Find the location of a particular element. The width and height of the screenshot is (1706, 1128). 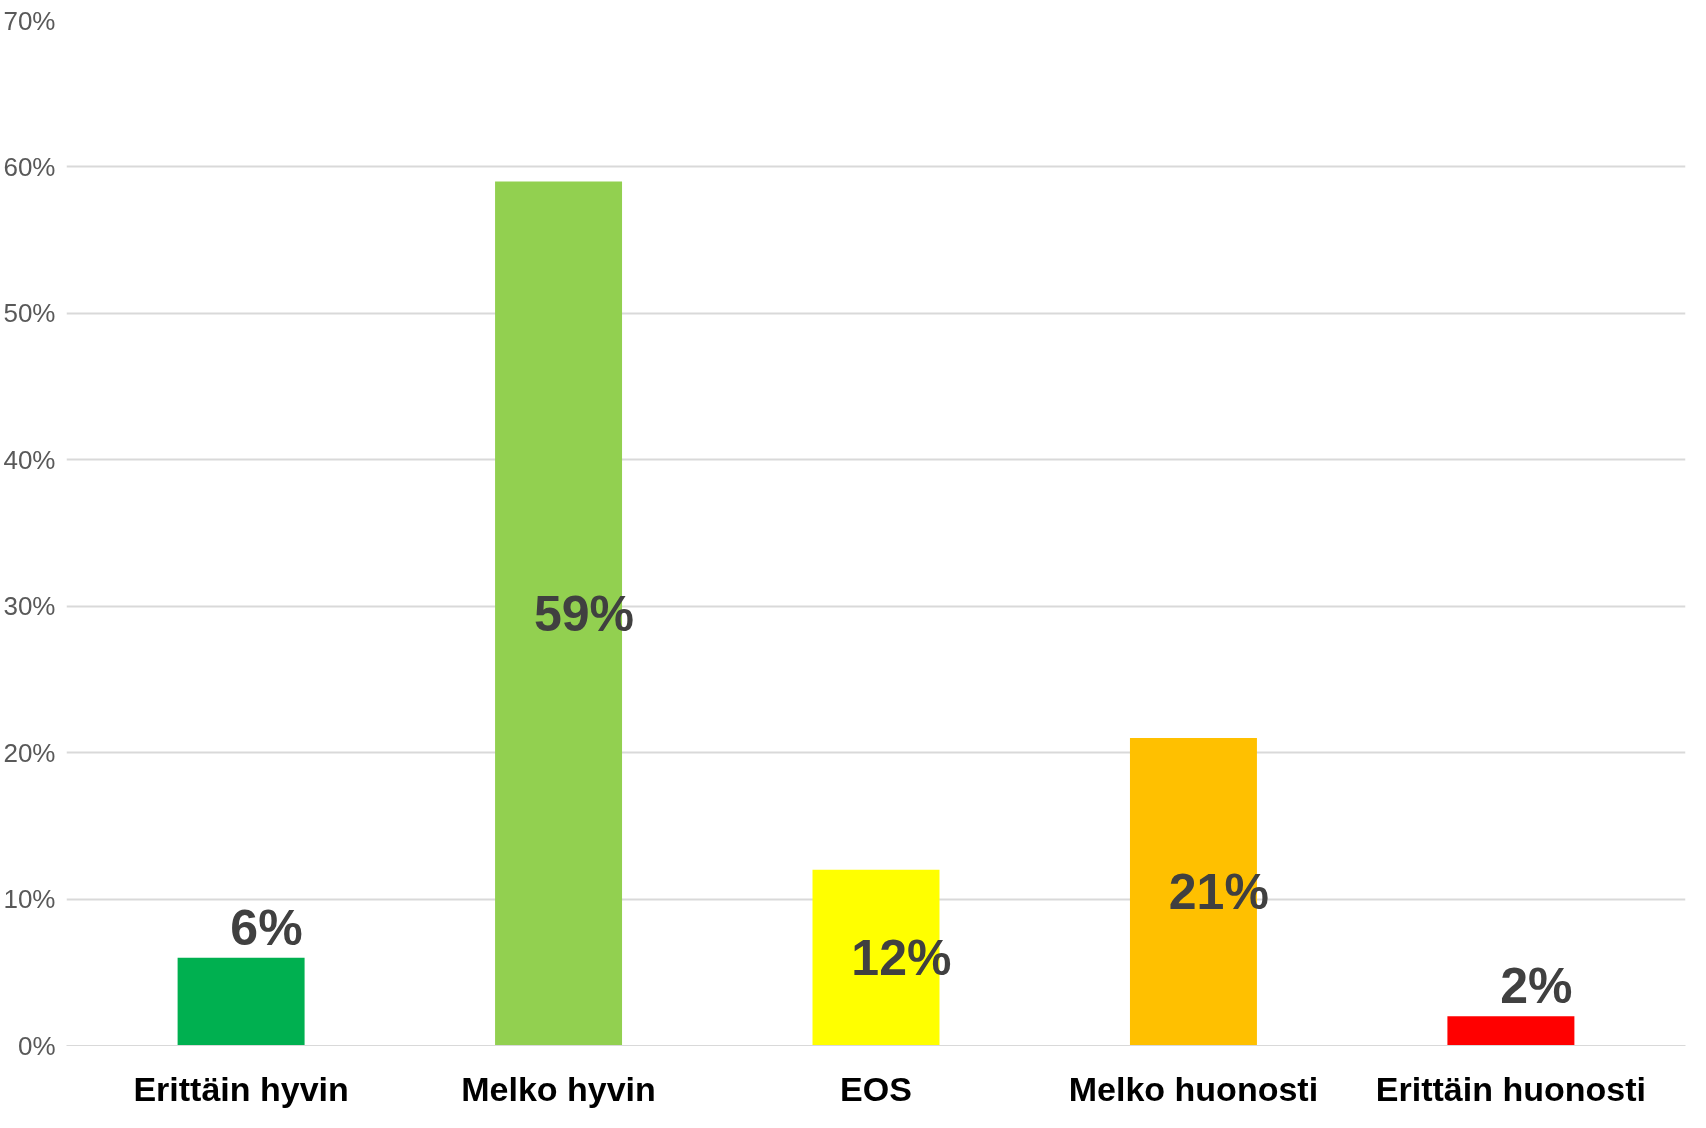

y-tick-label: 60% is located at coordinates (29, 166).